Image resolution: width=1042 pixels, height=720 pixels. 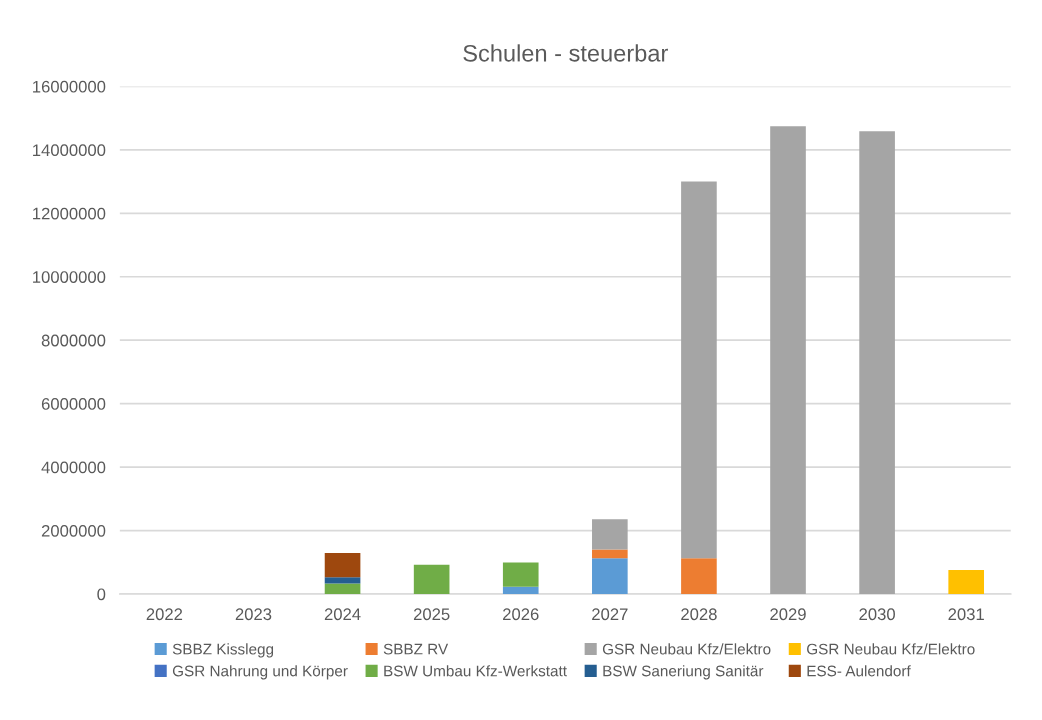 I want to click on x-tick-label: 2030, so click(x=877, y=614).